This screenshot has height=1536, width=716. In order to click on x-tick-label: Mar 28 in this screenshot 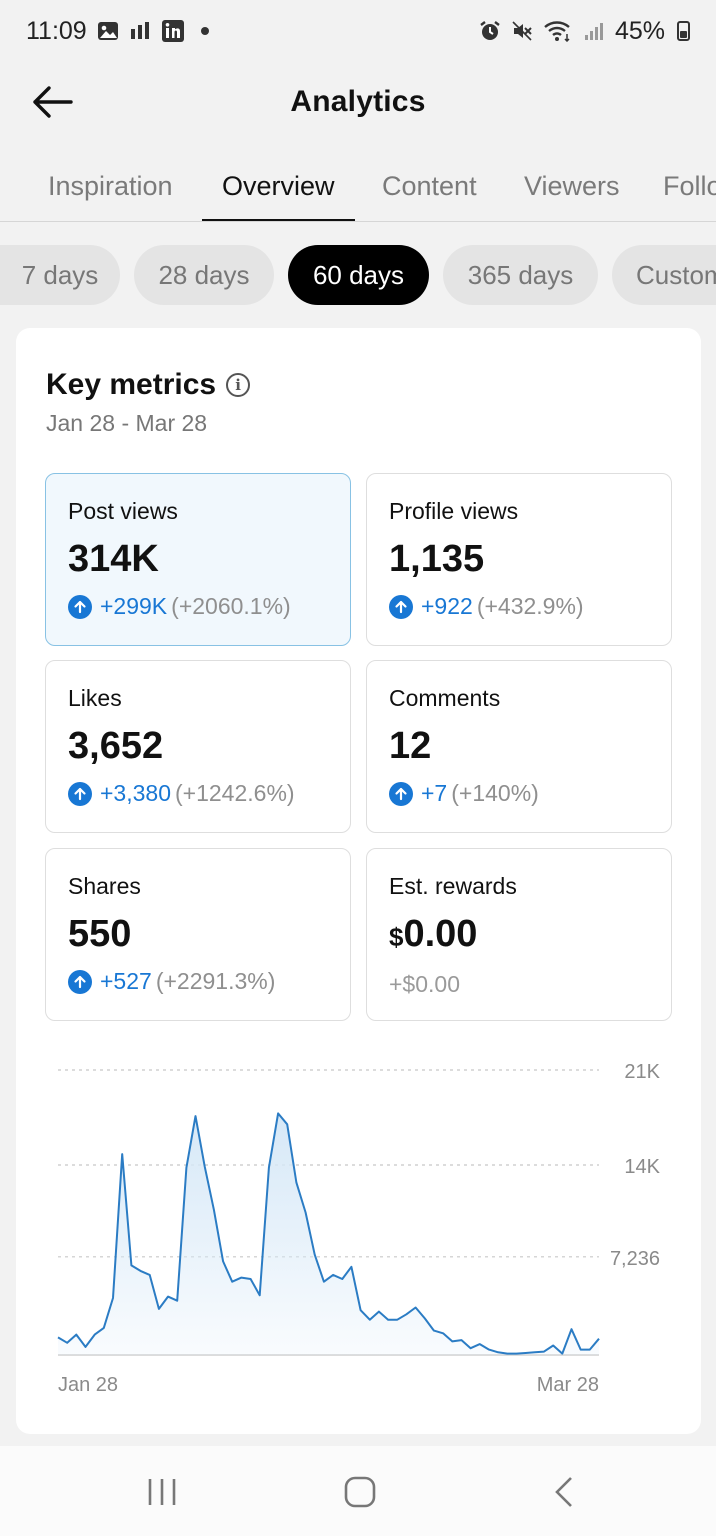, I will do `click(568, 1385)`.